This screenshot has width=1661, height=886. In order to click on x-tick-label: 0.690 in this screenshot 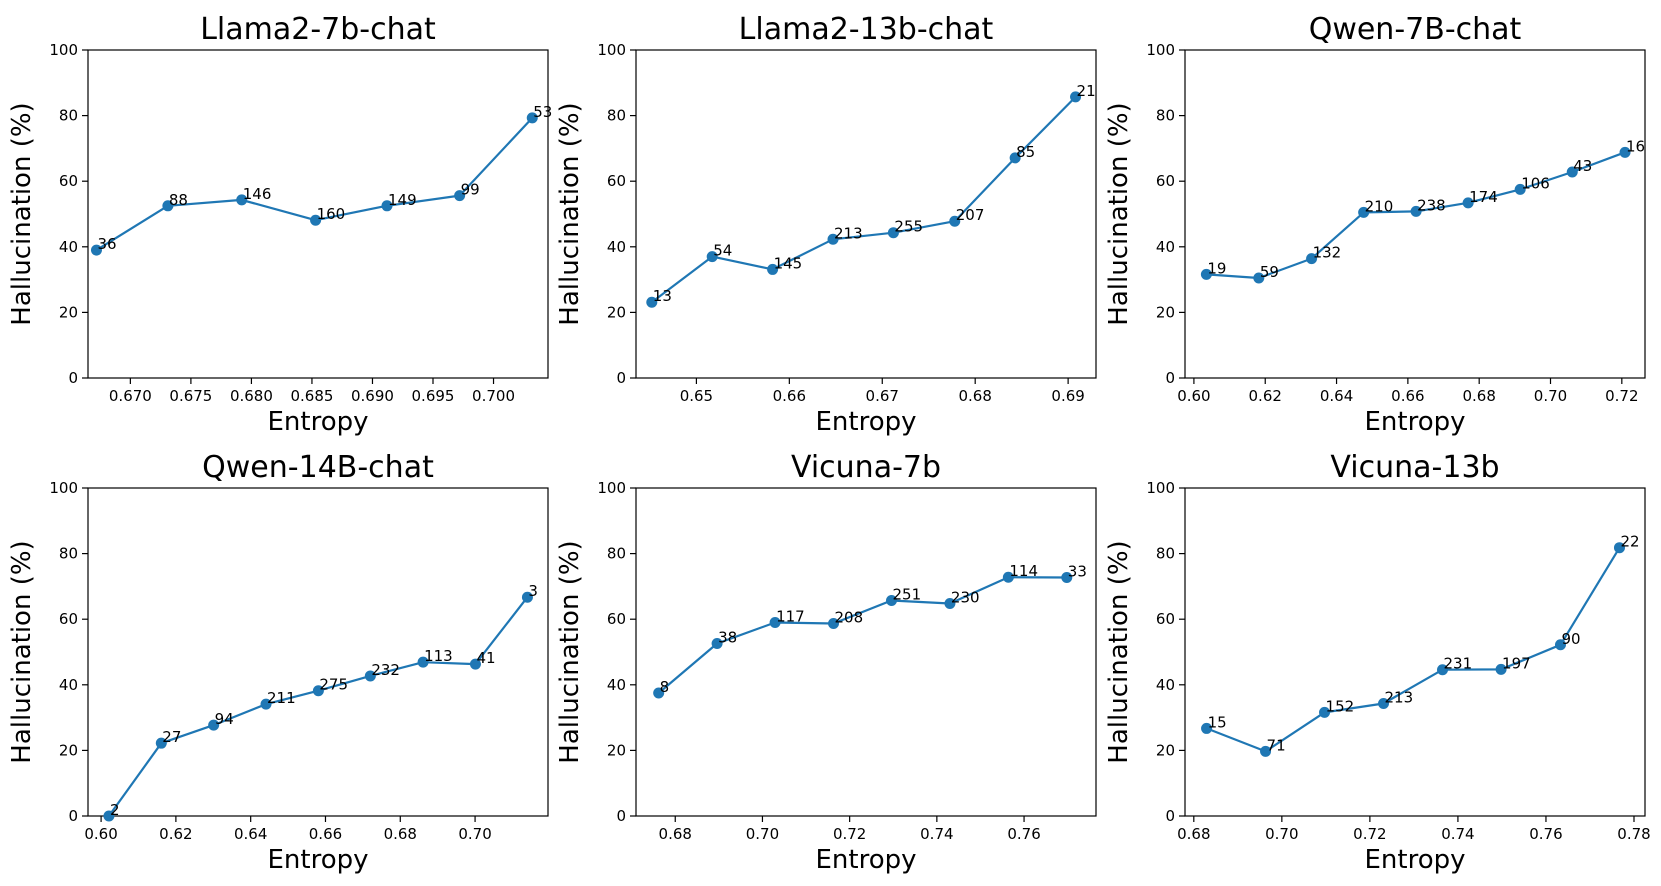, I will do `click(372, 396)`.